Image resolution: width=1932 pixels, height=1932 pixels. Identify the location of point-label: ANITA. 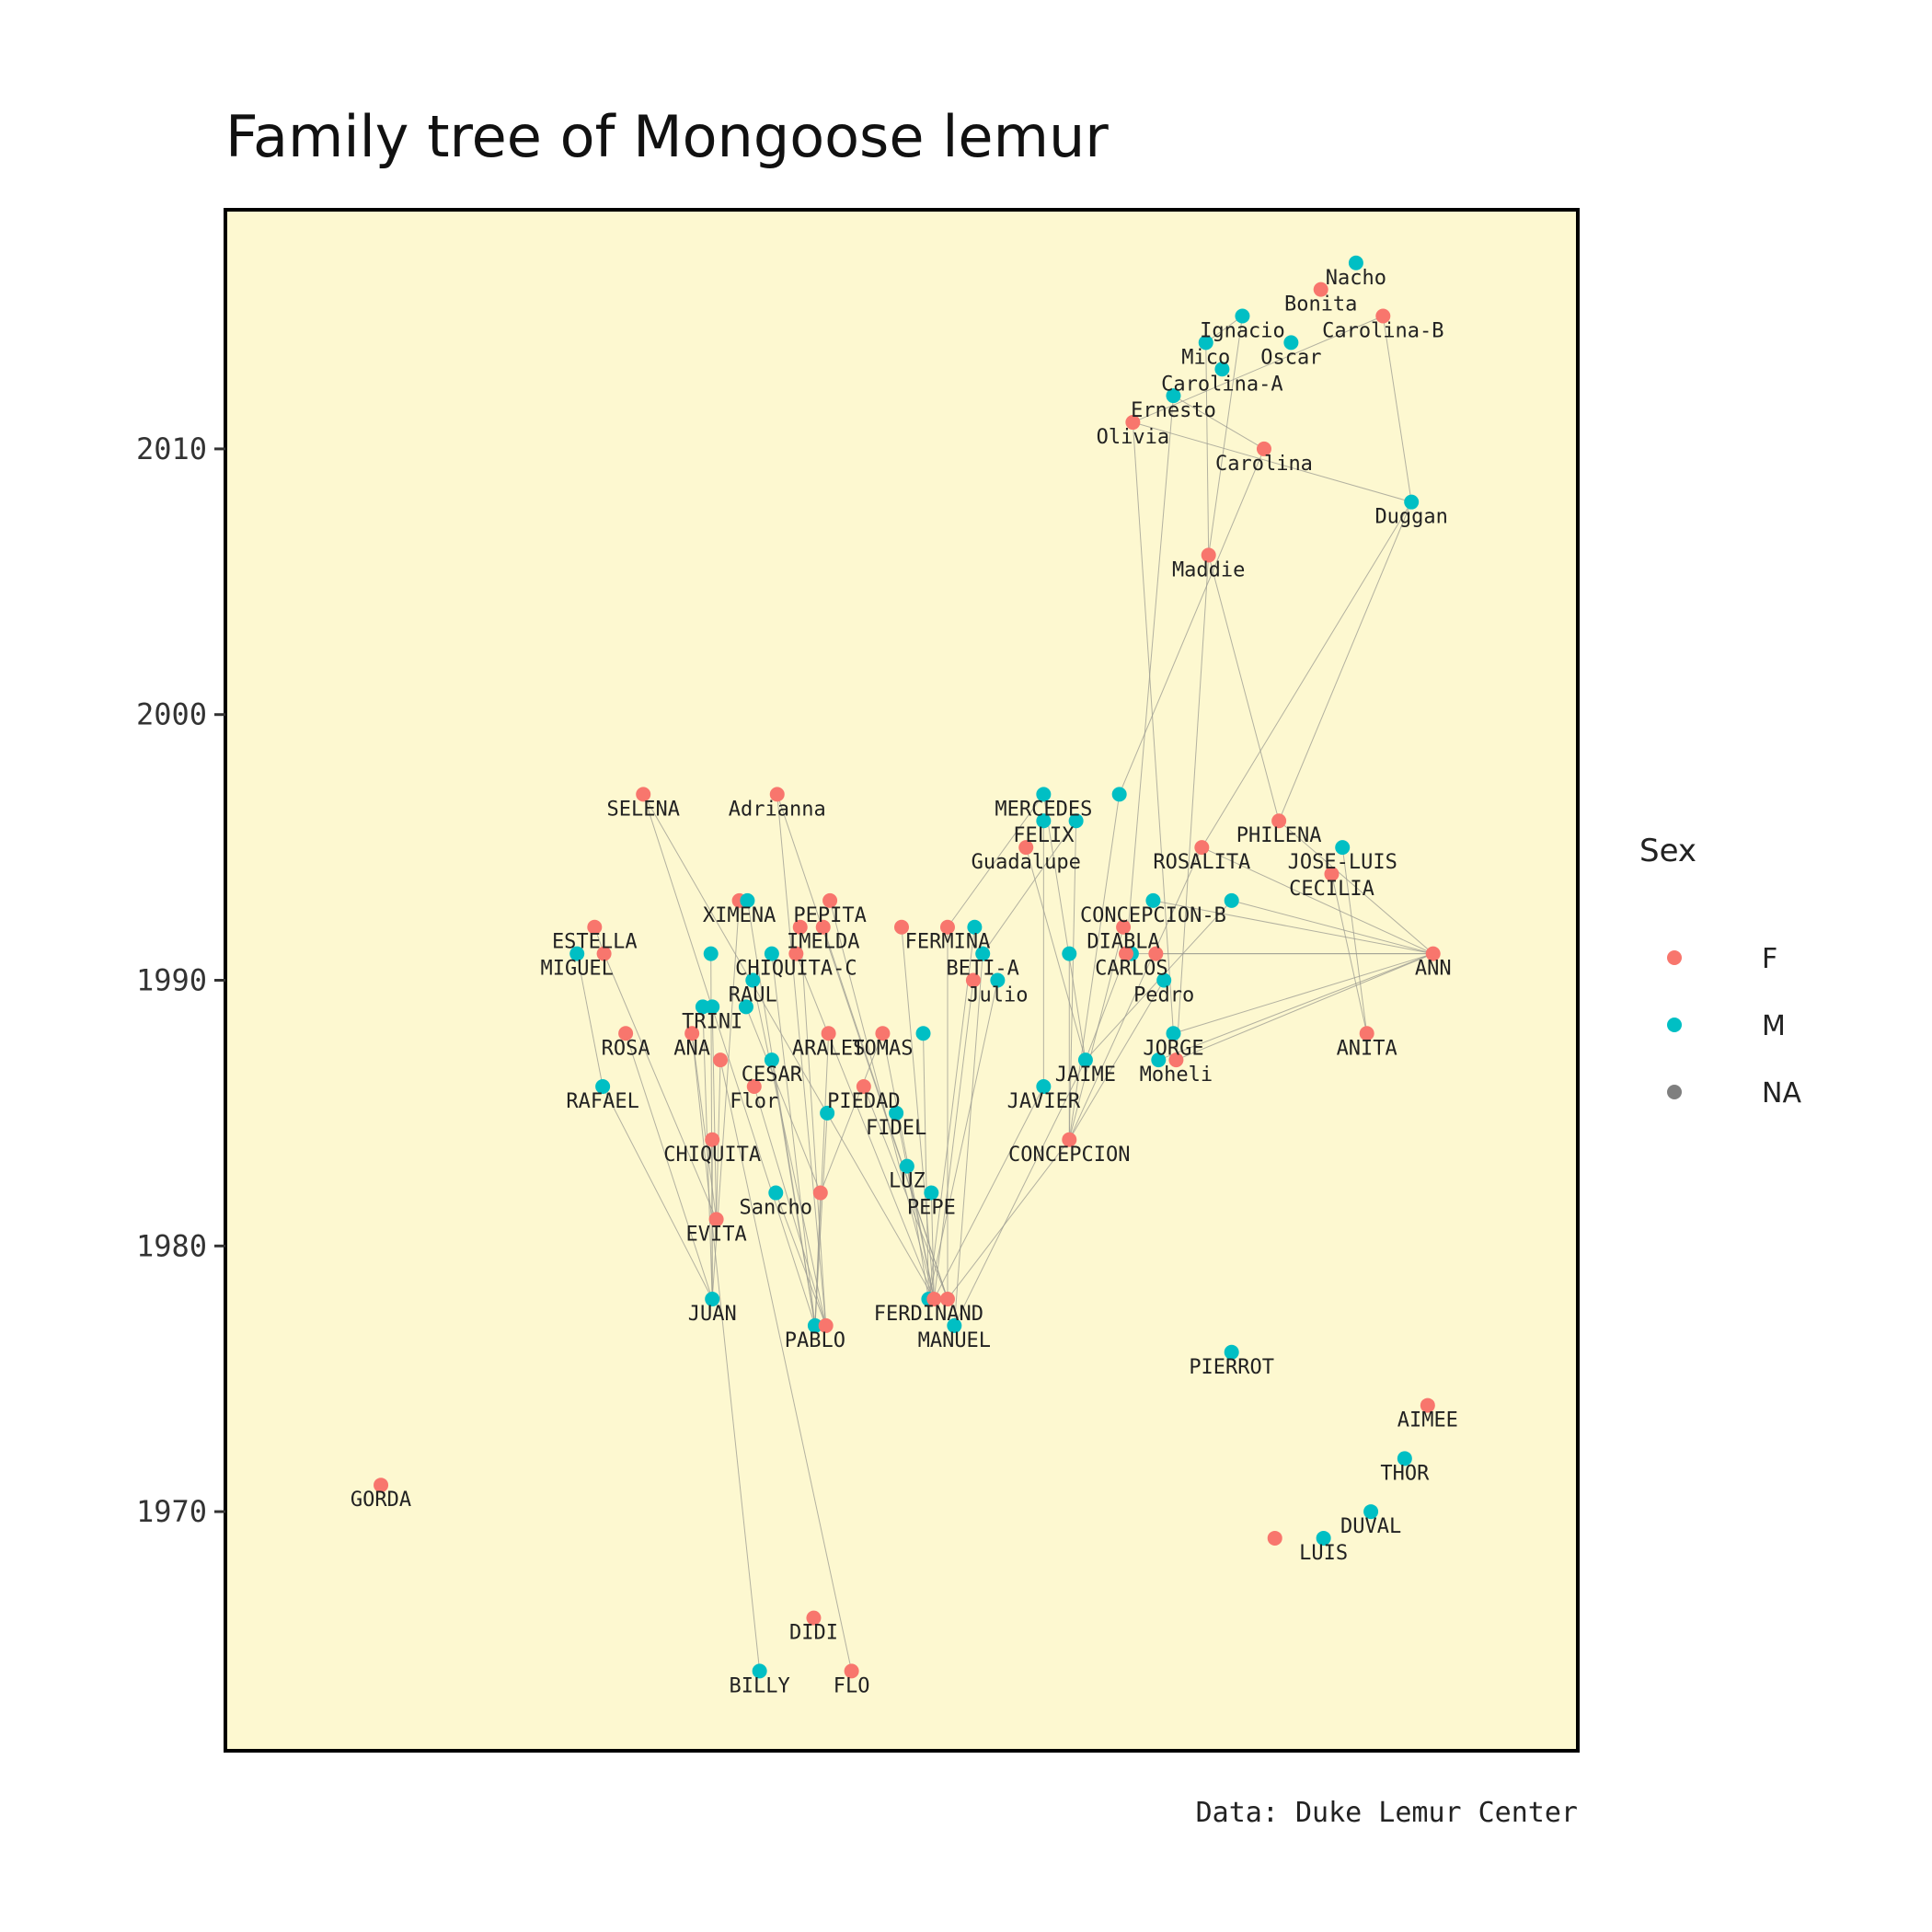
(1367, 1048).